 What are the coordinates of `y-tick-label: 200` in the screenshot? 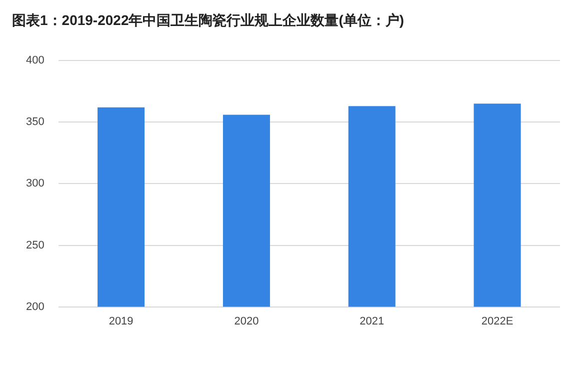 It's located at (35, 306).